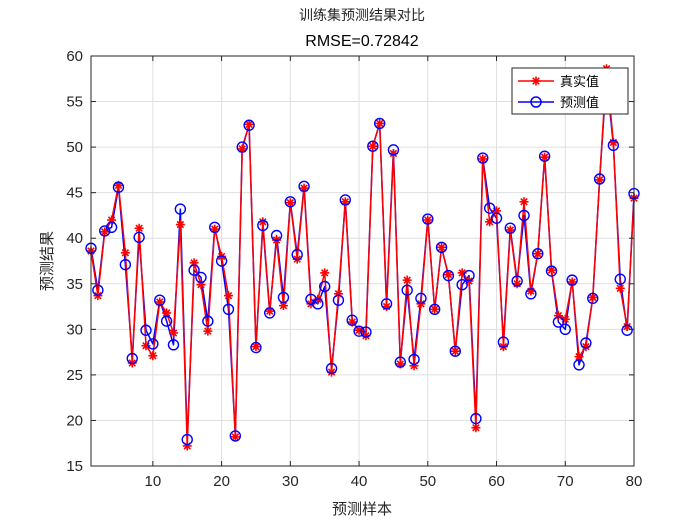 The image size is (700, 525). I want to click on chart-title: 训练集预测结果对比, so click(362, 15).